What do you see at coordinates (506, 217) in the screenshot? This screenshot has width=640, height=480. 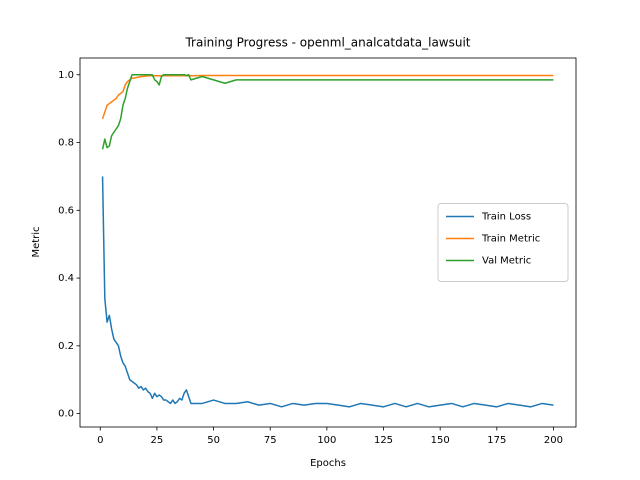 I see `legend-label: Train Loss` at bounding box center [506, 217].